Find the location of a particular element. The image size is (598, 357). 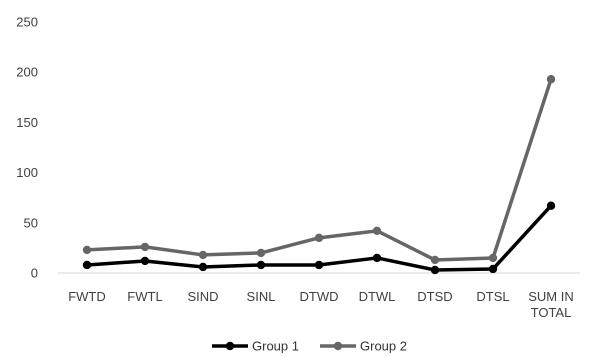

y-tick-label: 50 is located at coordinates (31, 222).